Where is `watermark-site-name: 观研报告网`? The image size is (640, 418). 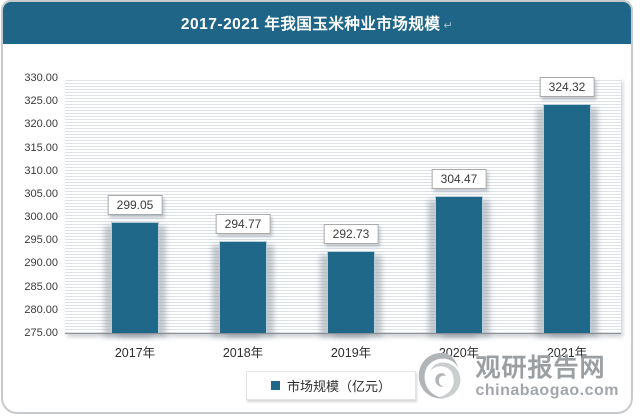 watermark-site-name: 观研报告网 is located at coordinates (540, 368).